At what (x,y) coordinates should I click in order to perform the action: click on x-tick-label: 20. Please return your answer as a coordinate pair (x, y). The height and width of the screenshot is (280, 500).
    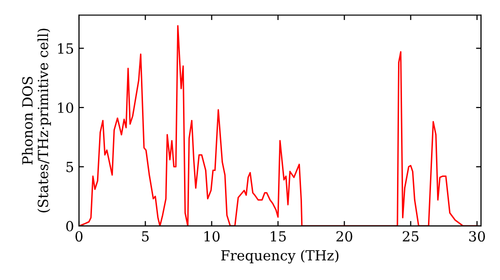
    Looking at the image, I should click on (344, 236).